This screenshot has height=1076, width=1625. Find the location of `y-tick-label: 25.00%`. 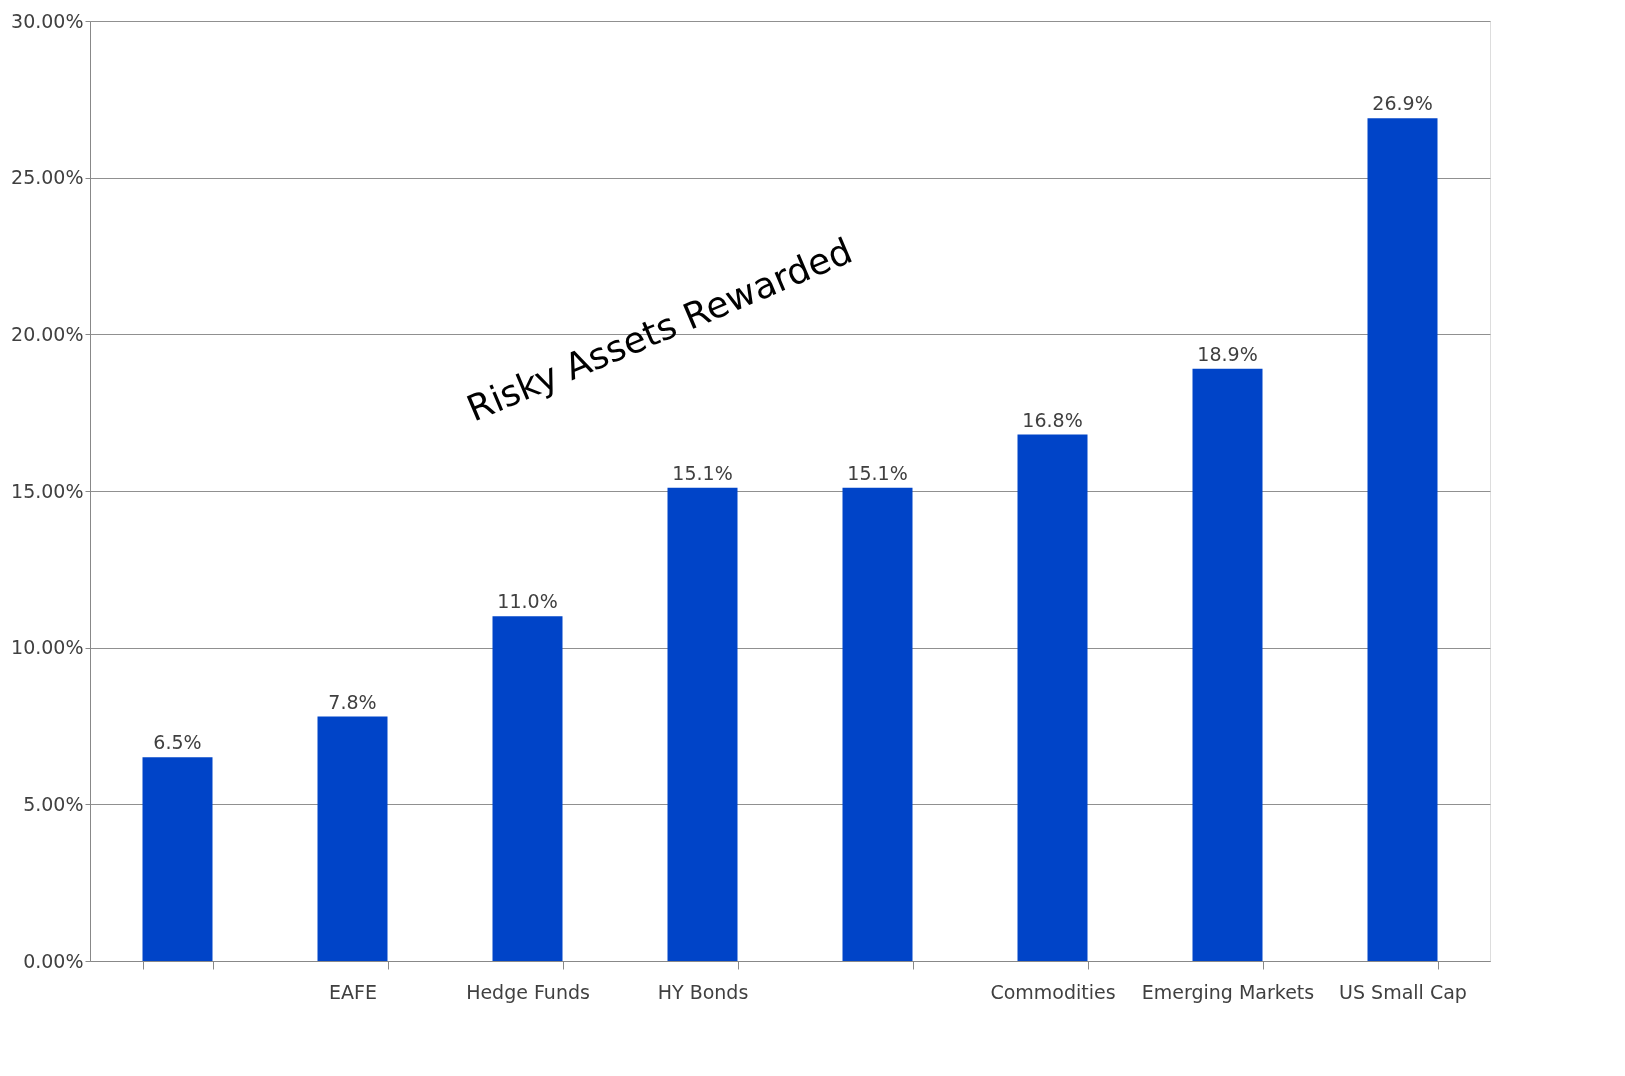

y-tick-label: 25.00% is located at coordinates (47, 177).